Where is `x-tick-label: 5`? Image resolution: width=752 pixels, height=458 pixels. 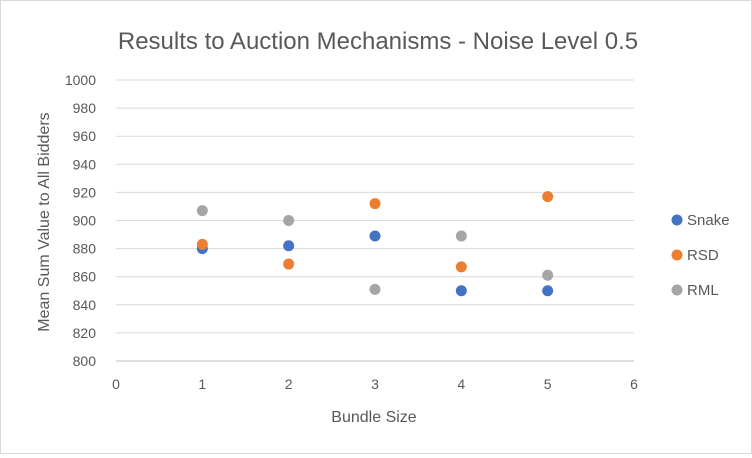 x-tick-label: 5 is located at coordinates (548, 384).